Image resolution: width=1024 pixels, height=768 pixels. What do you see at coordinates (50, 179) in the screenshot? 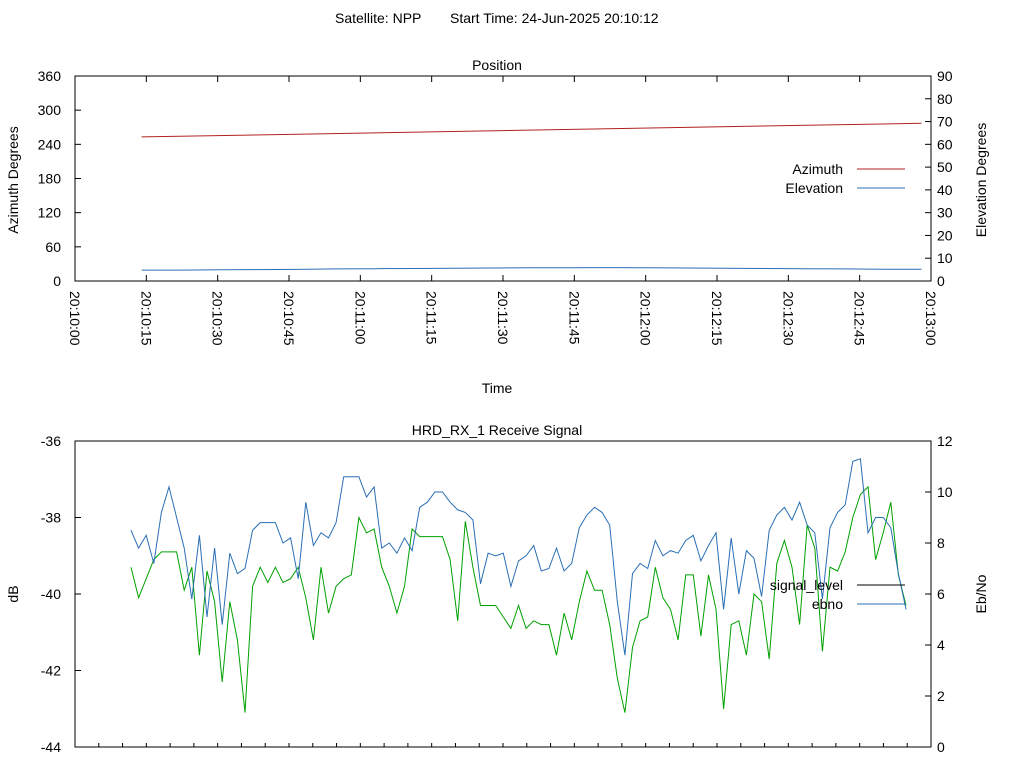
I see `position-y-tick-label: 180` at bounding box center [50, 179].